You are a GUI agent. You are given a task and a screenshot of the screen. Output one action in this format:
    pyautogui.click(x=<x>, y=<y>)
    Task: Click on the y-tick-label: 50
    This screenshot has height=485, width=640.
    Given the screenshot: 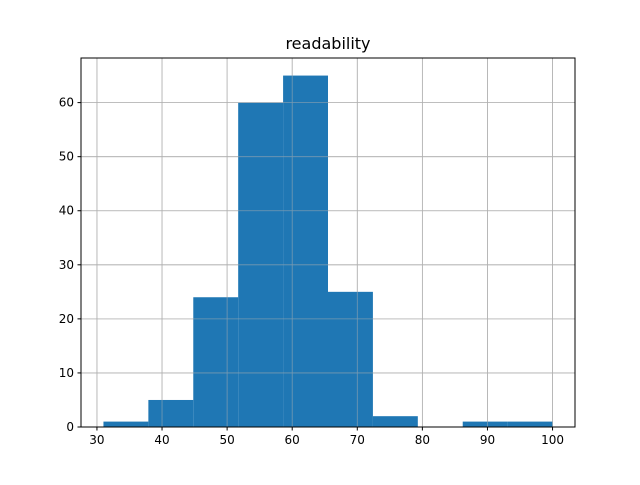 What is the action you would take?
    pyautogui.click(x=66, y=157)
    